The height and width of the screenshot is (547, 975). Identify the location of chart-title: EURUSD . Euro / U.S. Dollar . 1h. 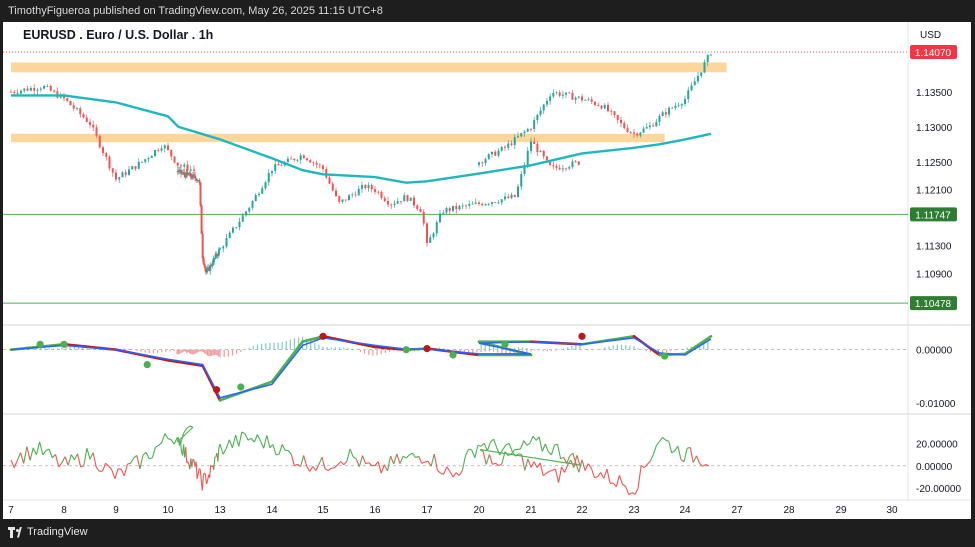
(118, 35).